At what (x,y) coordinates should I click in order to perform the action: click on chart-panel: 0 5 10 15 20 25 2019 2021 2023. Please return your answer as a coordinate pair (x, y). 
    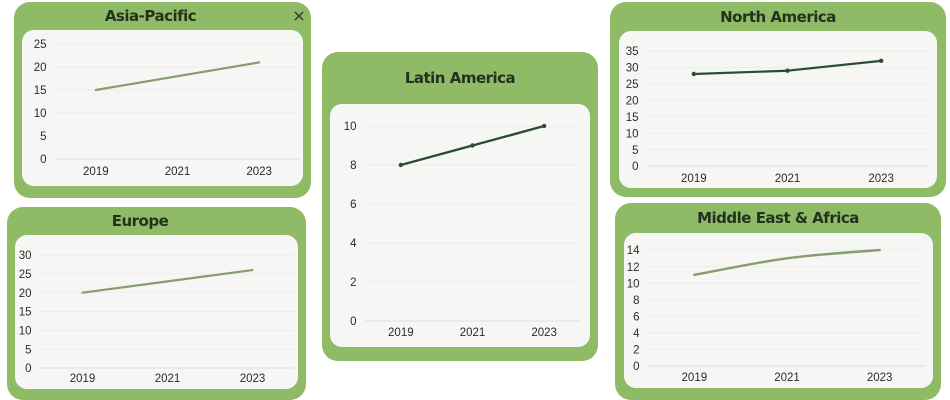
    Looking at the image, I should click on (162, 108).